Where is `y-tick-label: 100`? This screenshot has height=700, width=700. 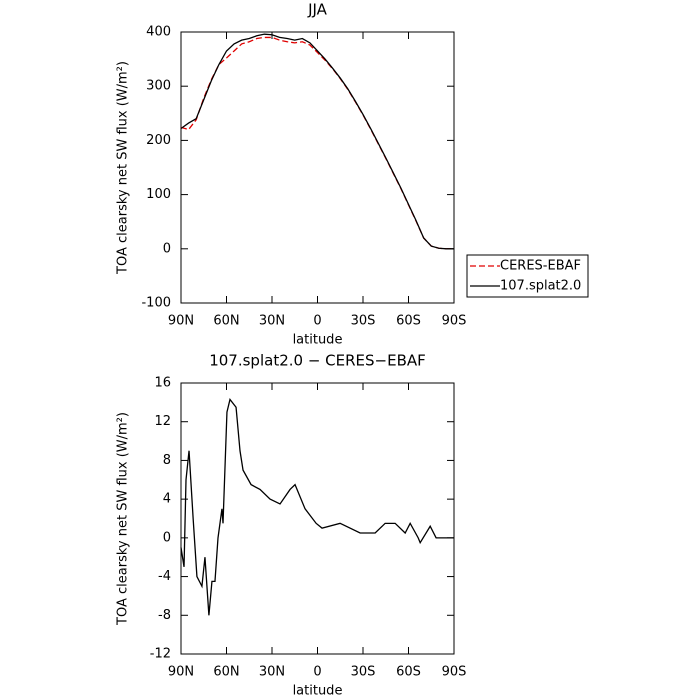 y-tick-label: 100 is located at coordinates (158, 194).